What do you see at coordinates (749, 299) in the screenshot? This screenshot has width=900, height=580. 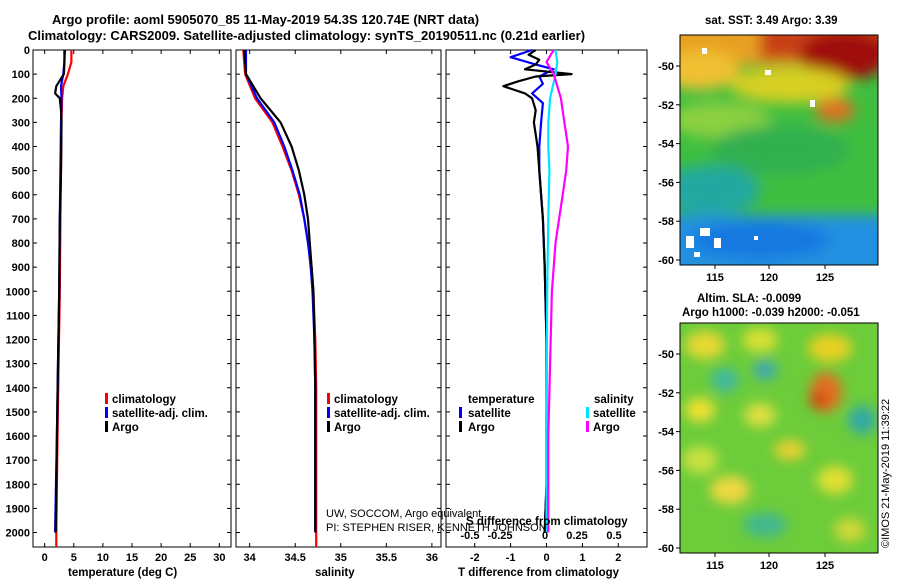 I see `sla-title-1: Altim. SLA: -0.0099` at bounding box center [749, 299].